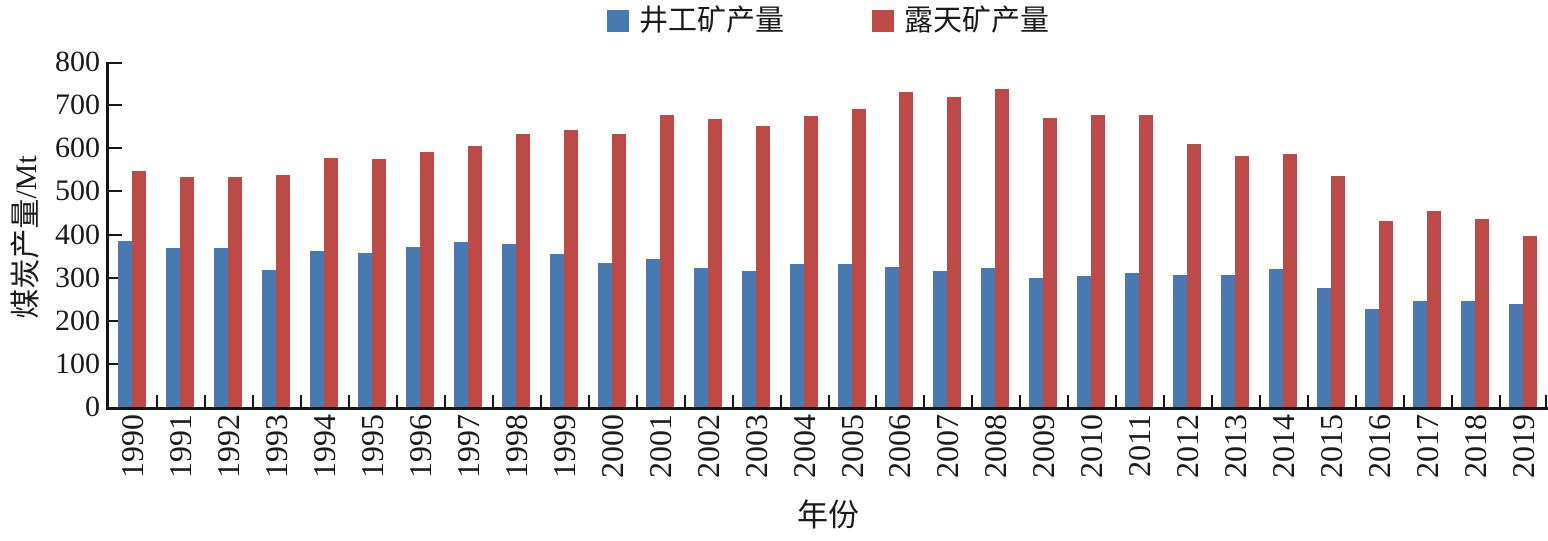 This screenshot has width=1548, height=541. Describe the element at coordinates (611, 446) in the screenshot. I see `x-tick-label-2000: 2000` at that location.